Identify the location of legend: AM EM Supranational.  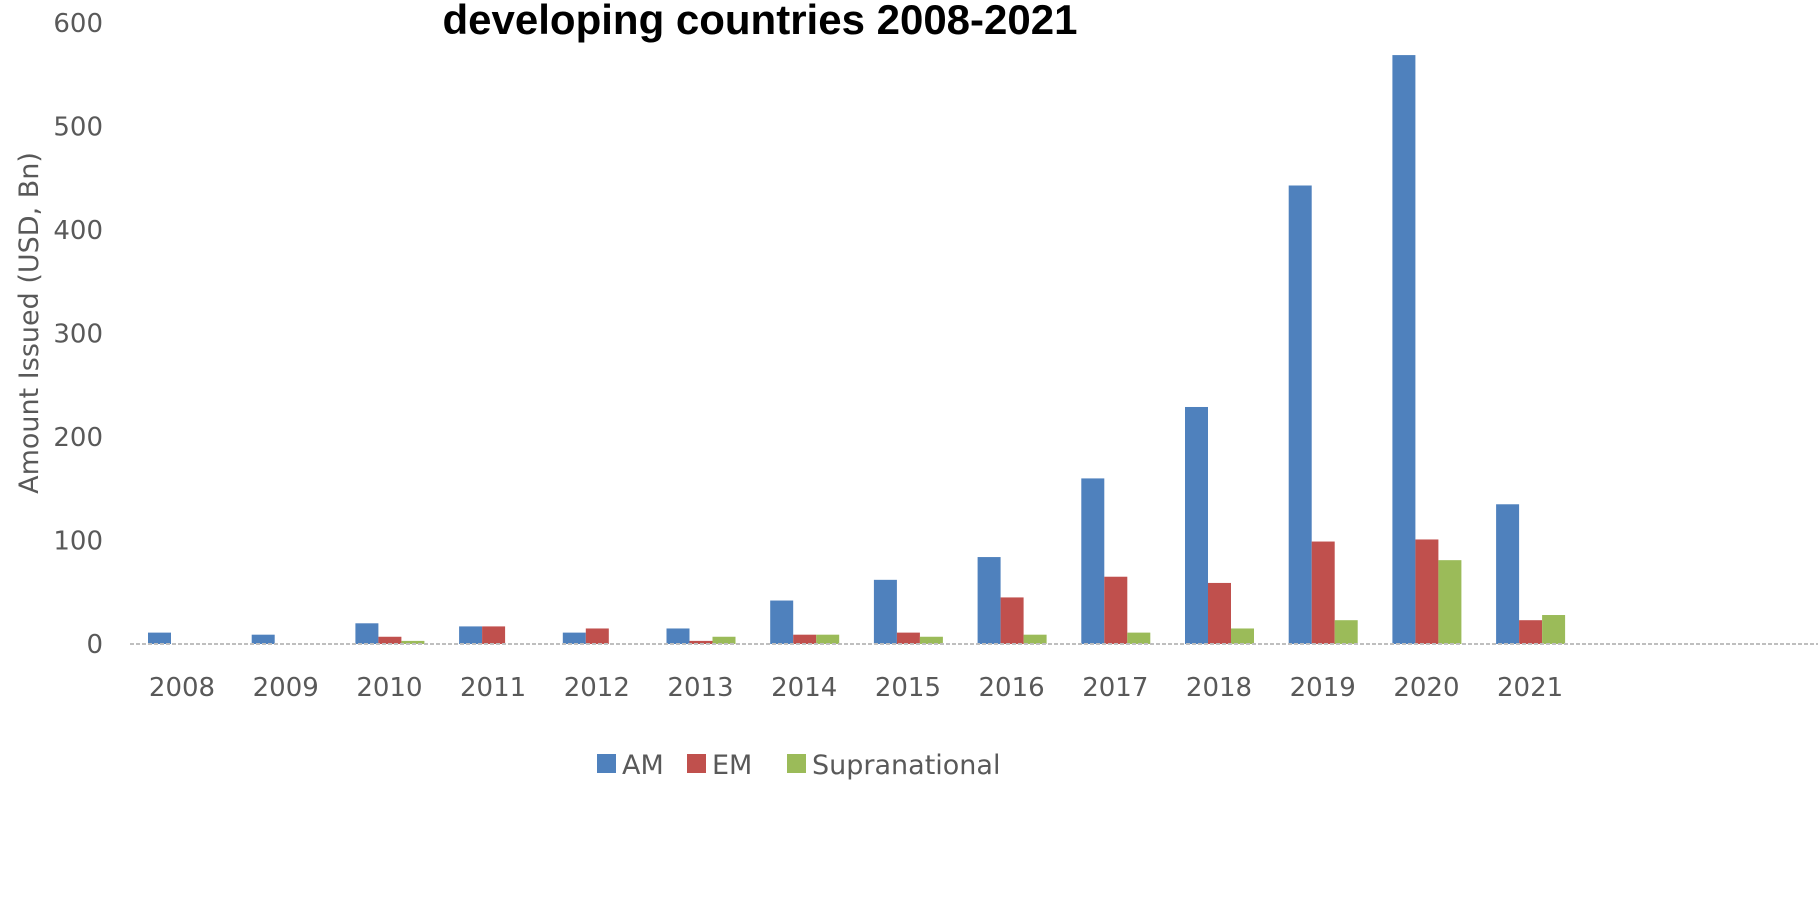
(798, 765).